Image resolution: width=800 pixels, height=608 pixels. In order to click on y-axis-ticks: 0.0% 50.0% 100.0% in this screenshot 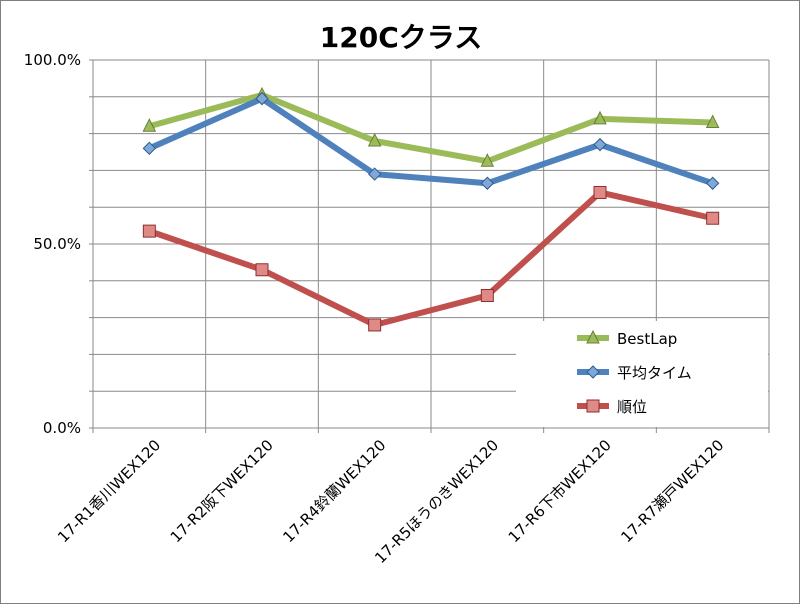, I will do `click(52, 244)`.